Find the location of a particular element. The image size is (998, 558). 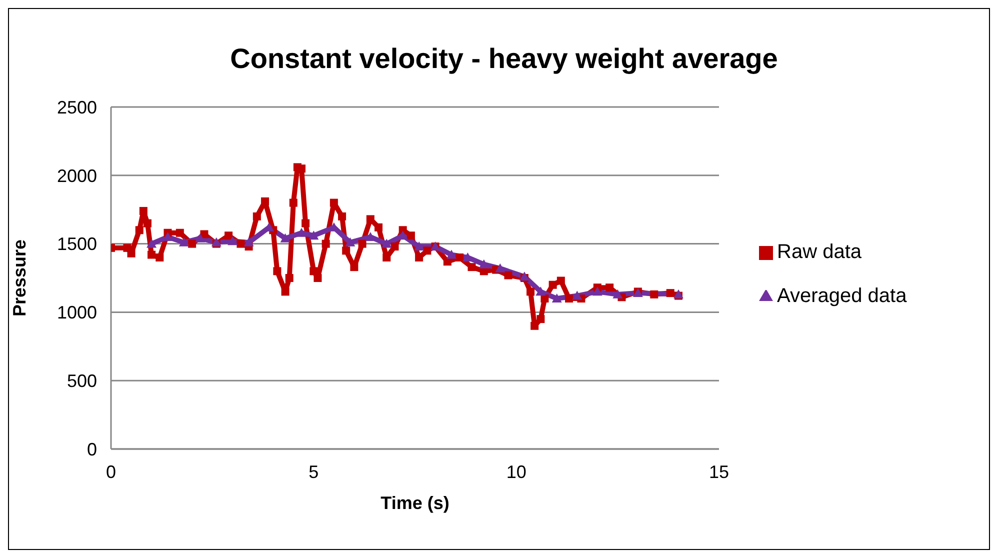

y-tick-label: 1500 is located at coordinates (76, 244).